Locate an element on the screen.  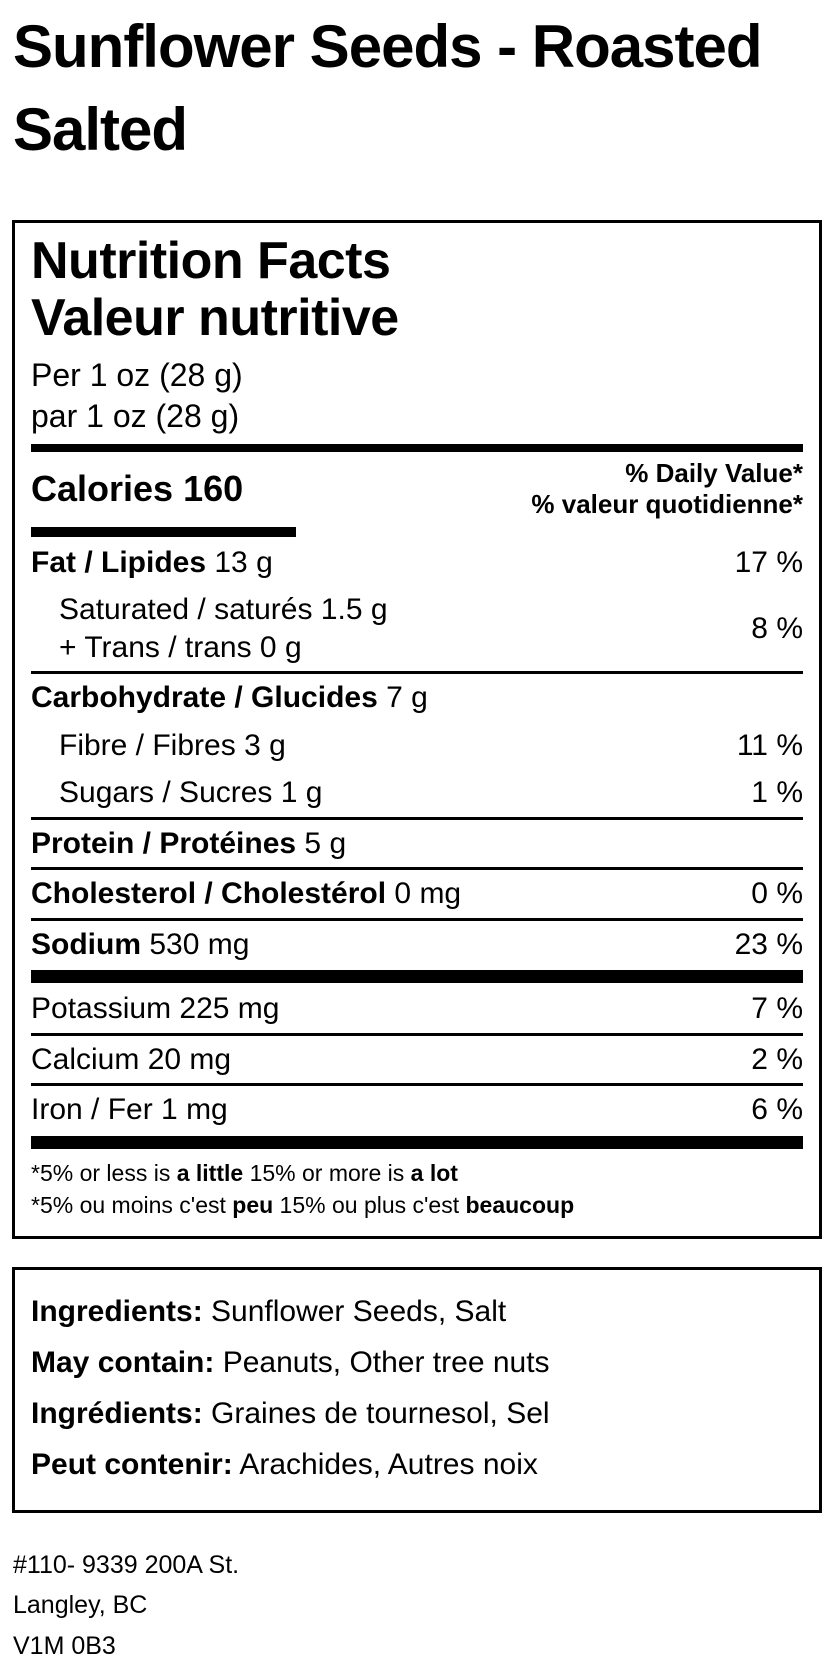
nutrient-amount: 1 mg is located at coordinates (194, 1110).